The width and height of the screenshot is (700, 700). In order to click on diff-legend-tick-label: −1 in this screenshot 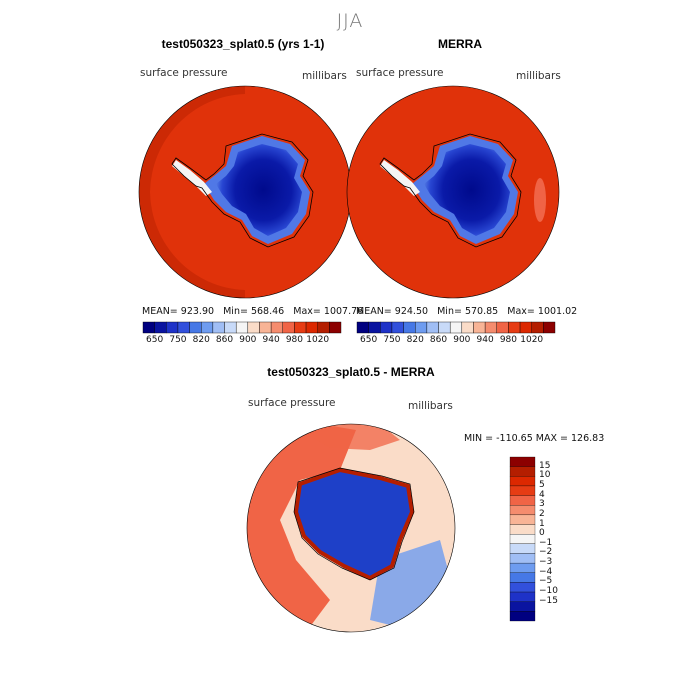, I will do `click(546, 542)`.